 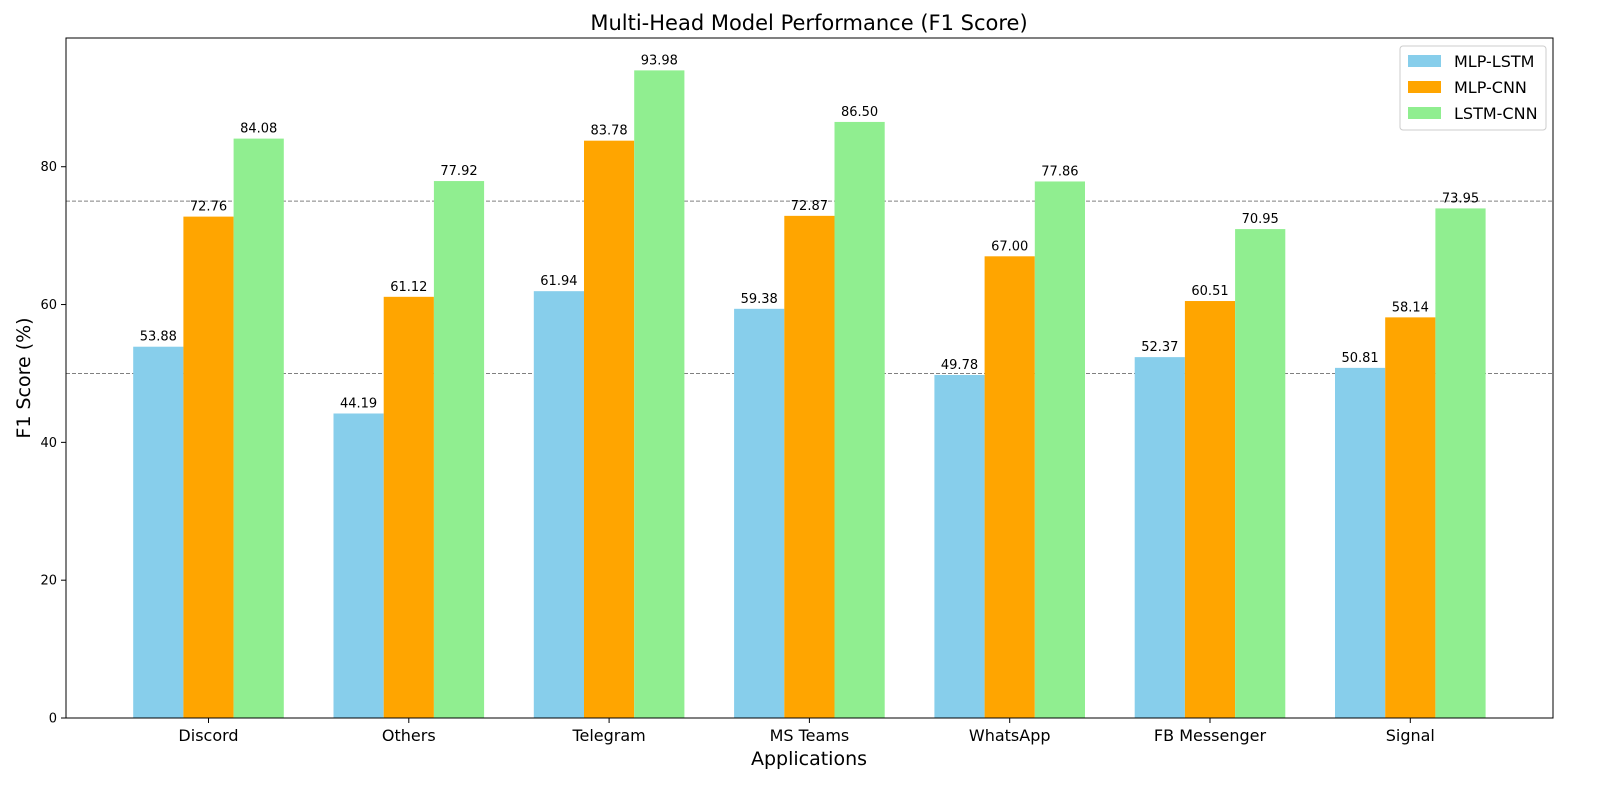 What do you see at coordinates (408, 287) in the screenshot?
I see `data-label: 61.12` at bounding box center [408, 287].